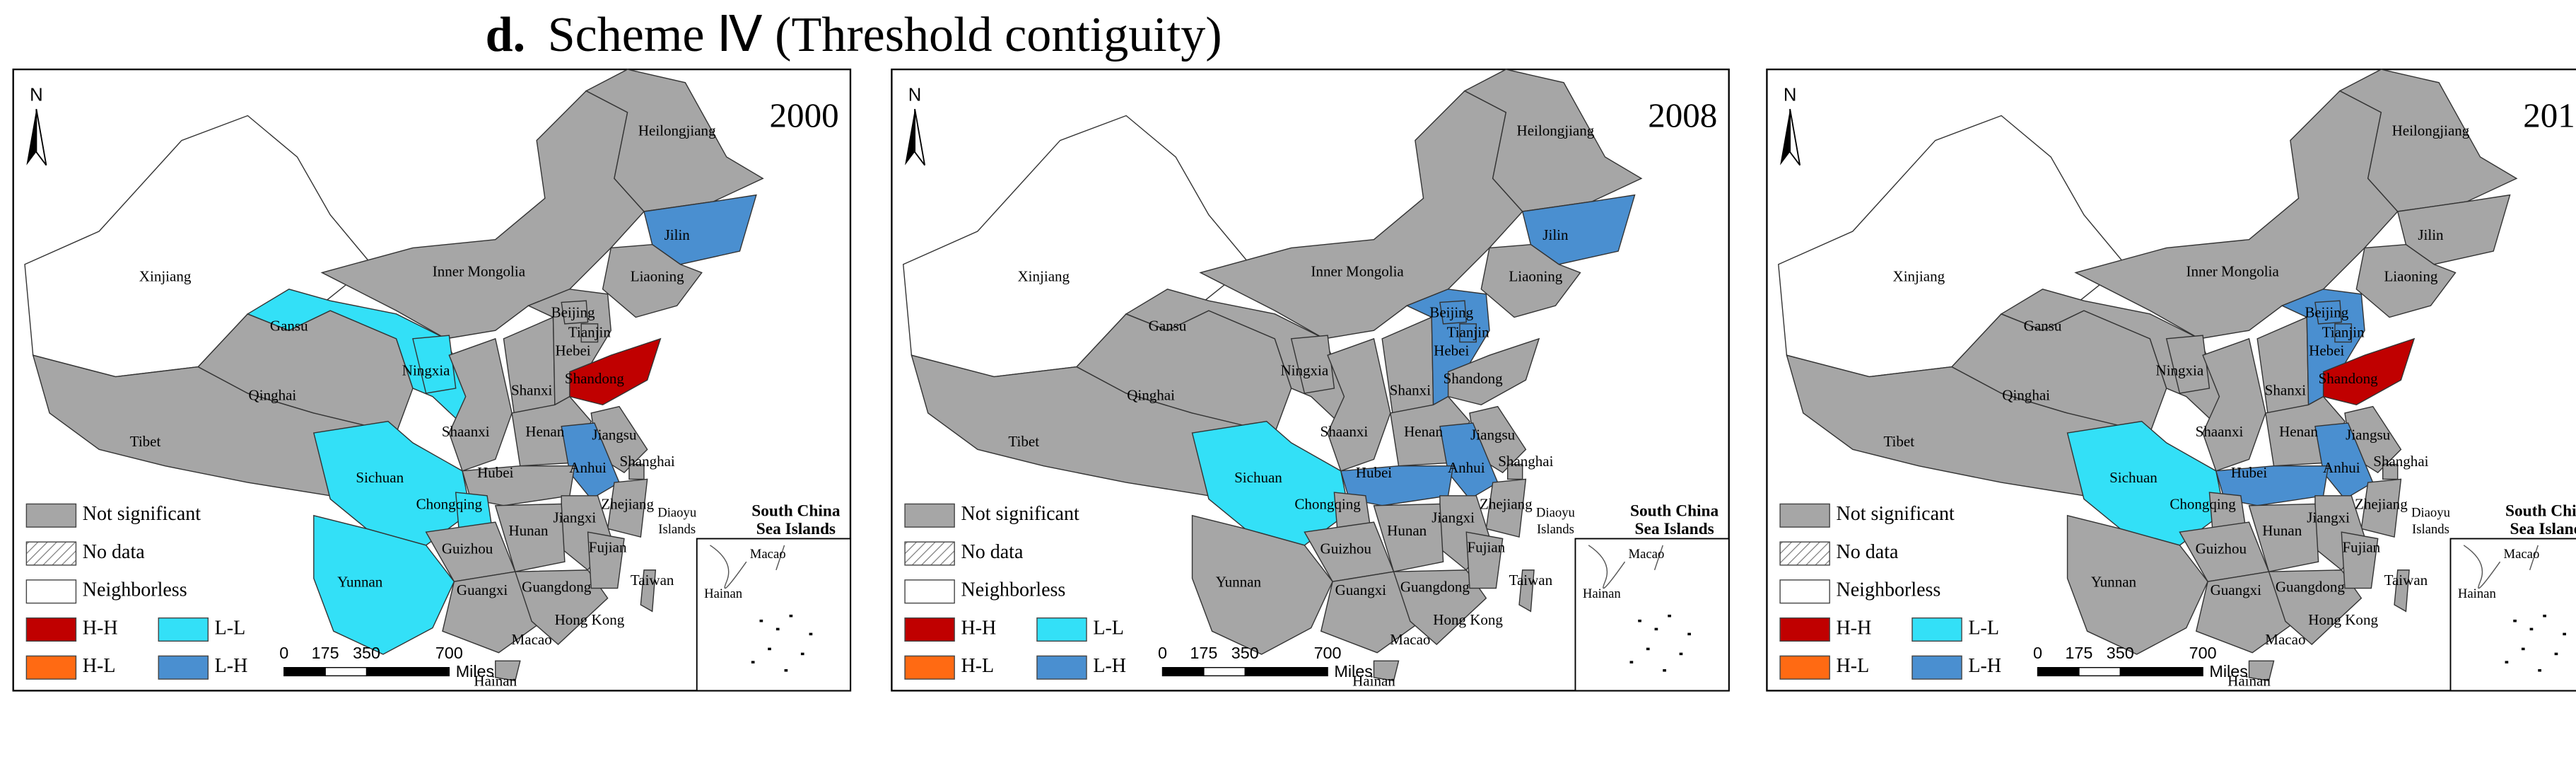  I want to click on province-label: Jiangxi, so click(576, 517).